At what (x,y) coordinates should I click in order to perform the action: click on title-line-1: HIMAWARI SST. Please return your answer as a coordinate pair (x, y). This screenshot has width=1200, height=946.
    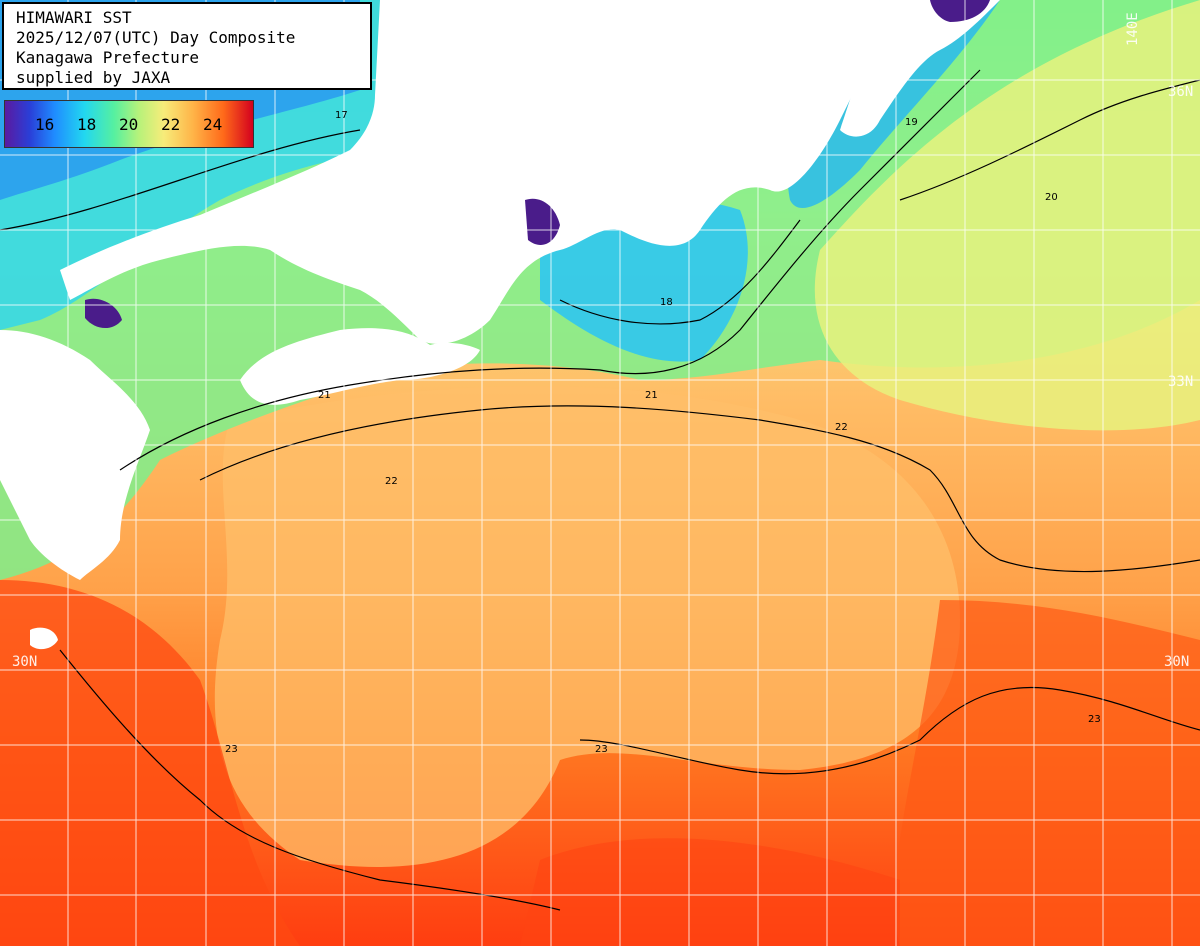
    Looking at the image, I should click on (74, 17).